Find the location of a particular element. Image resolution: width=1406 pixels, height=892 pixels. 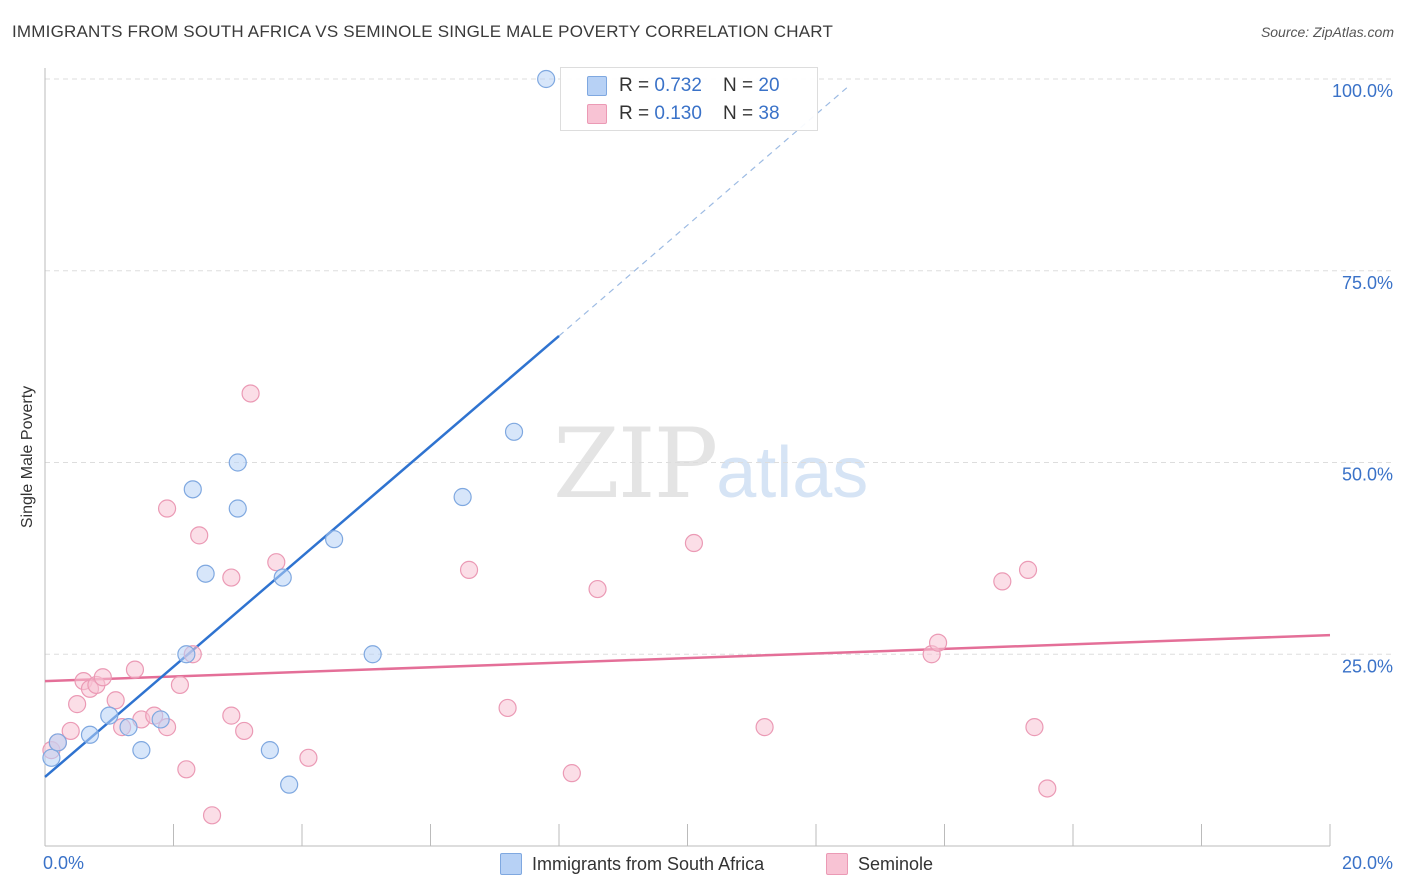

correlation-legend: R = 0.732 N = 20 R = 0.130 N = 38 is located at coordinates (689, 99).